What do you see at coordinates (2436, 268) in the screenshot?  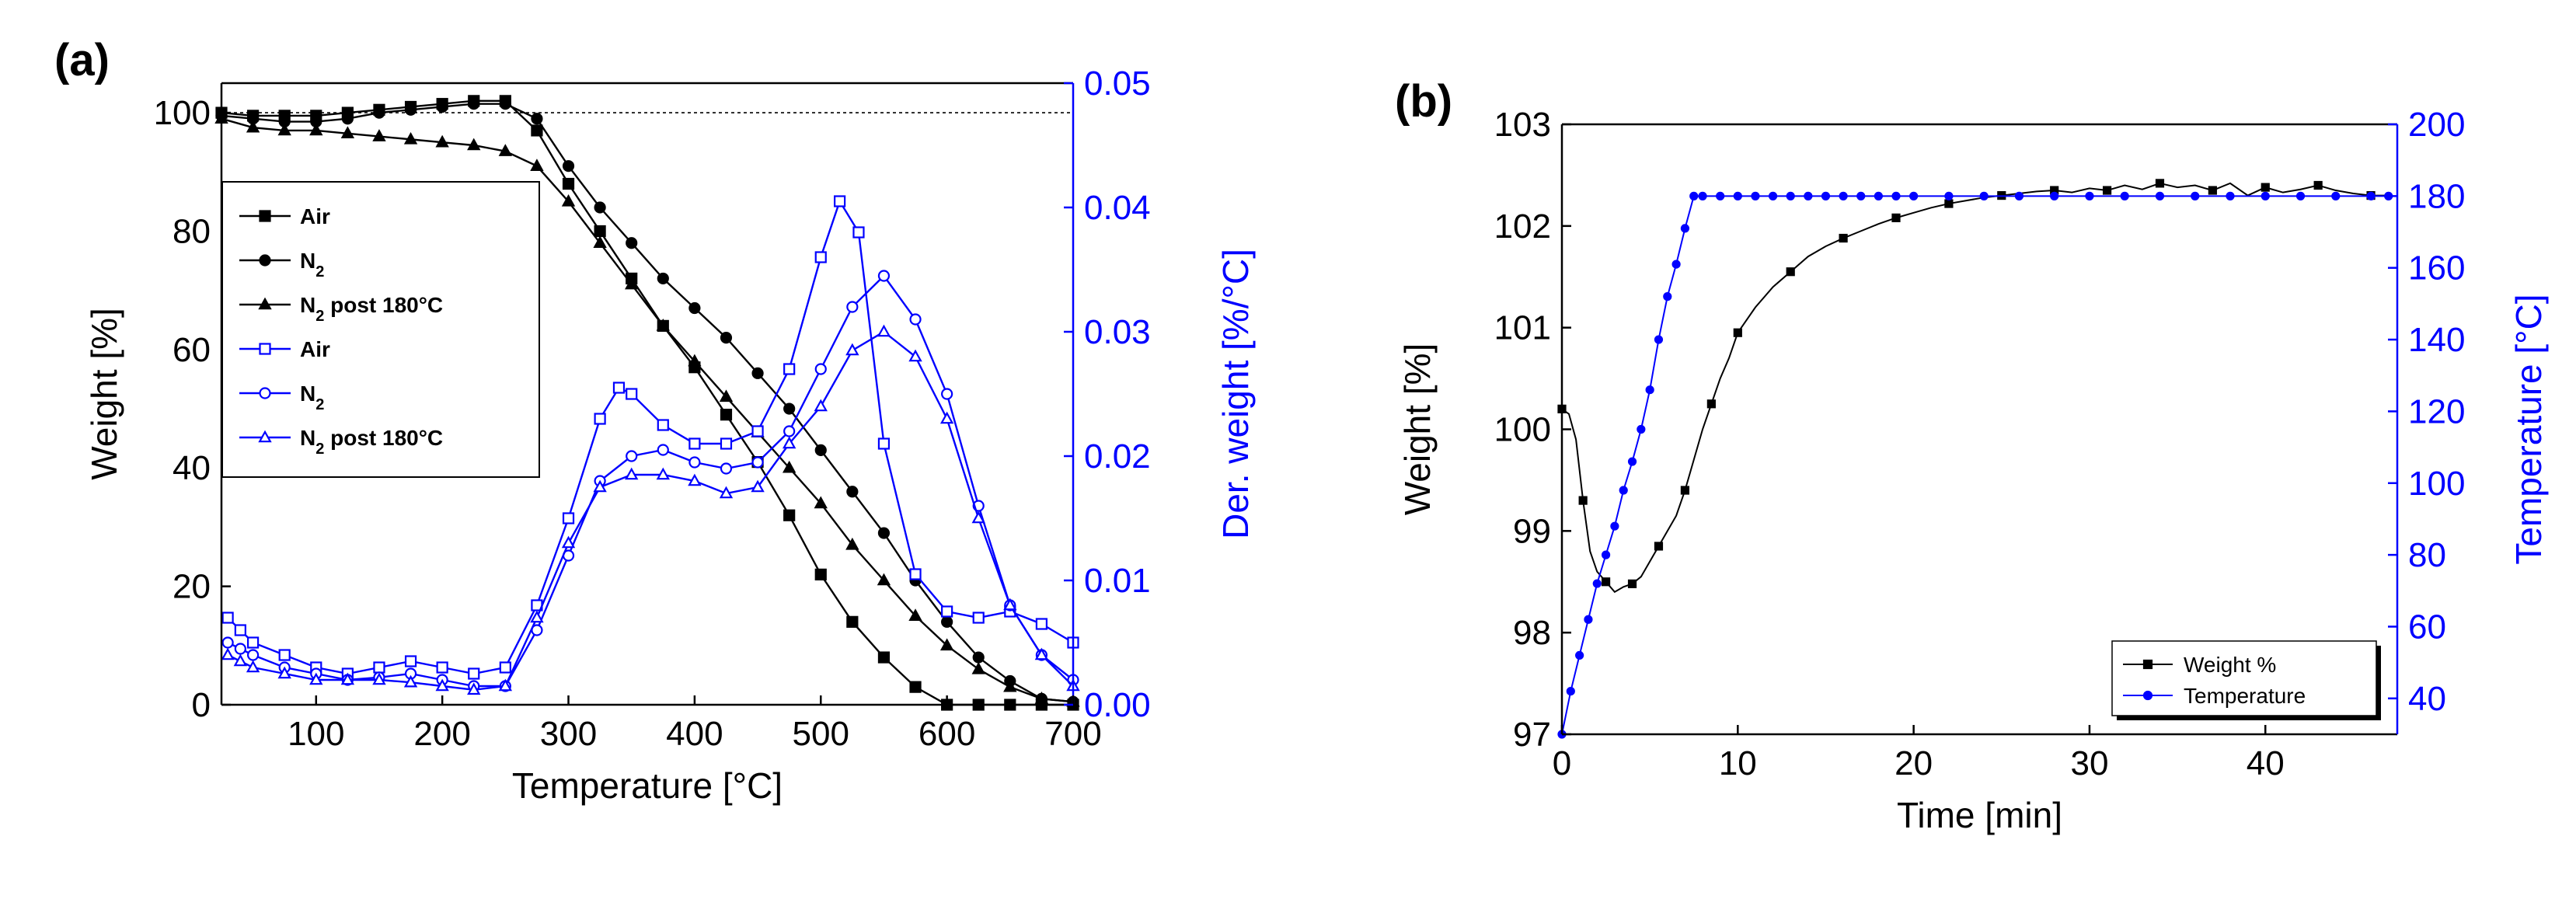 I see `chart-1-y-right-tick-label: 160` at bounding box center [2436, 268].